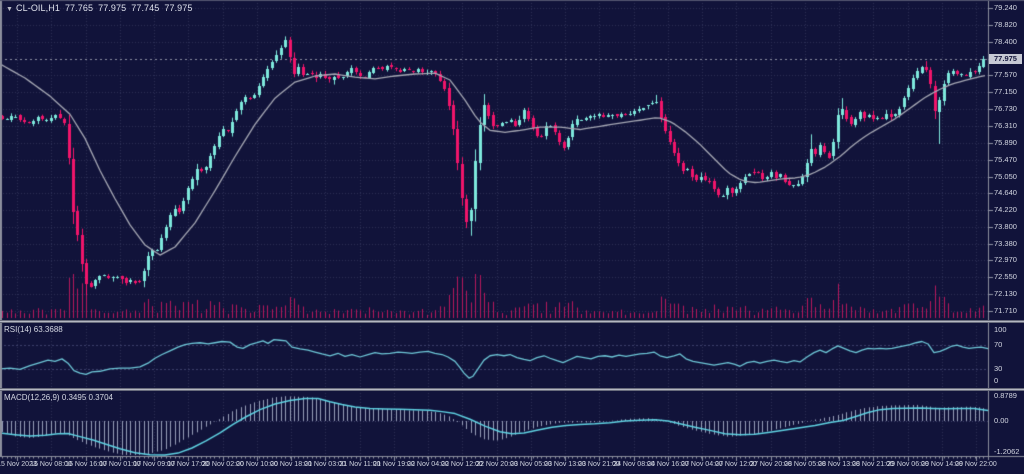 Image resolution: width=1024 pixels, height=474 pixels. Describe the element at coordinates (1005, 209) in the screenshot. I see `price-axis-label: 74.220` at that location.